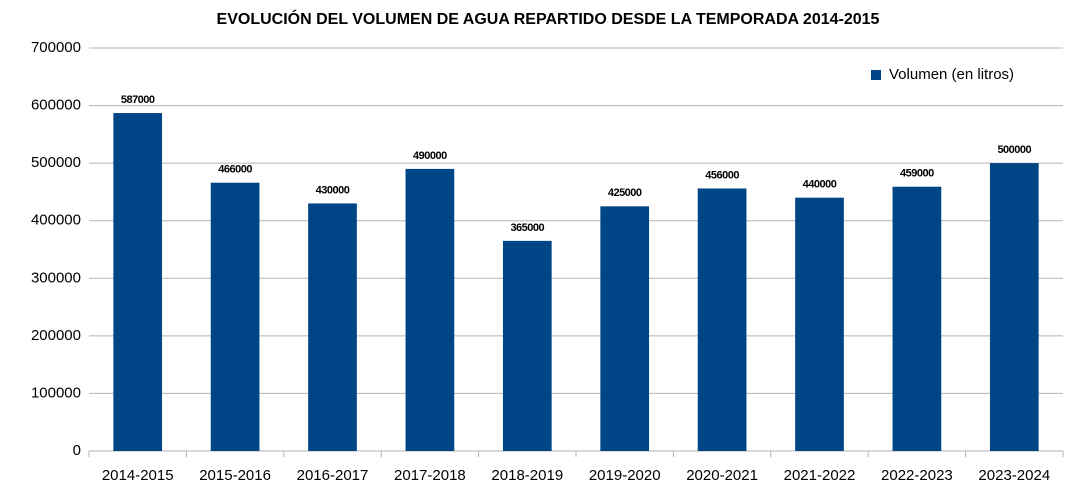  Describe the element at coordinates (917, 475) in the screenshot. I see `x-tick-label: 2022-2023` at that location.